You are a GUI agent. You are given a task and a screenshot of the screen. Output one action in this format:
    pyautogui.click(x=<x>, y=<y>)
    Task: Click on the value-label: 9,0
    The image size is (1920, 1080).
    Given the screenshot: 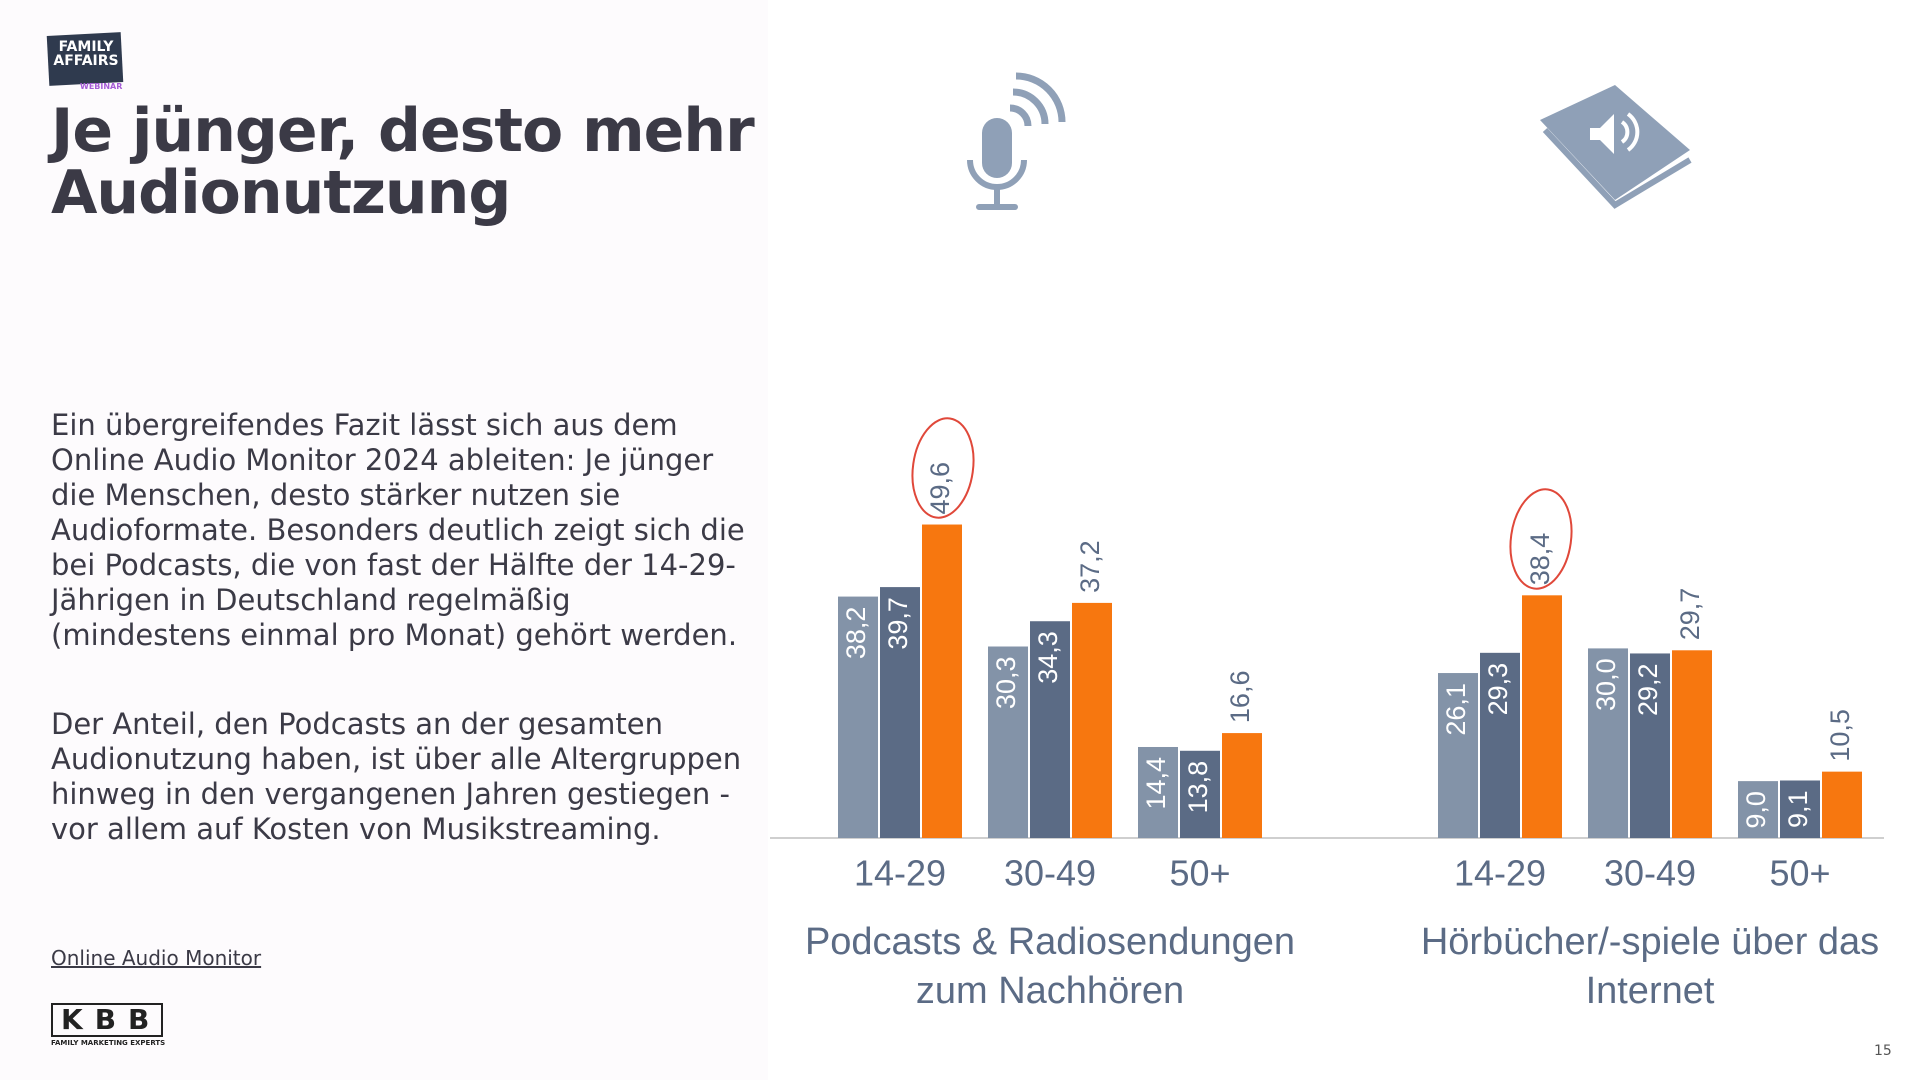 What is the action you would take?
    pyautogui.click(x=1756, y=810)
    